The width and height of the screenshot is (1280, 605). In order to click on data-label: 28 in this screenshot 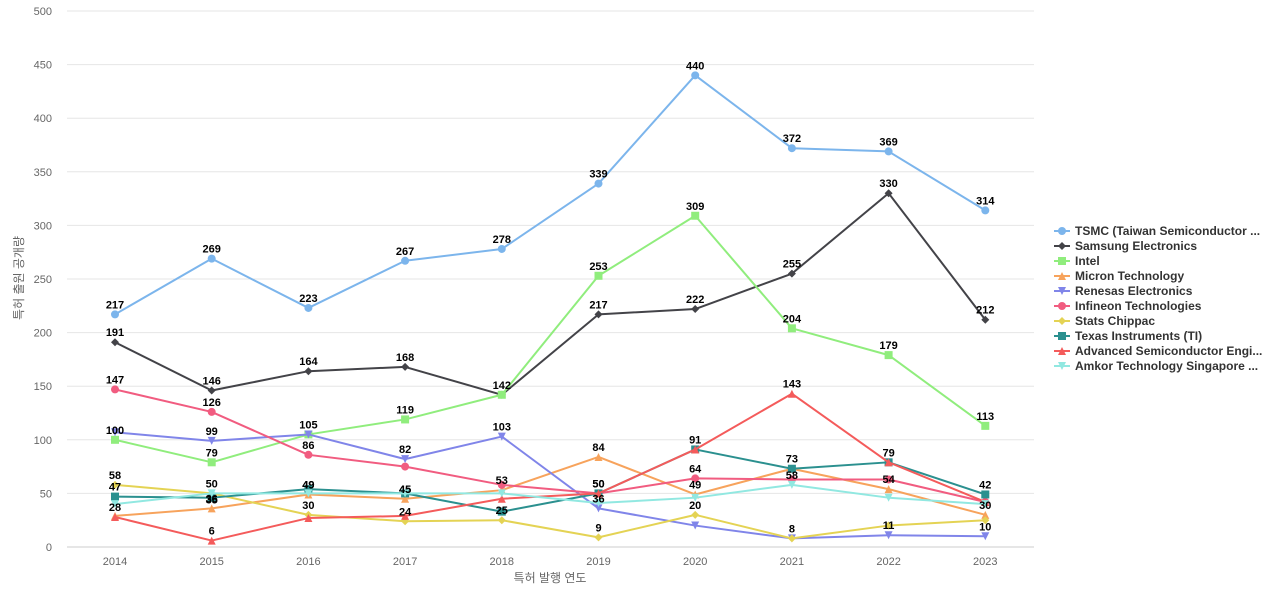, I will do `click(115, 508)`.